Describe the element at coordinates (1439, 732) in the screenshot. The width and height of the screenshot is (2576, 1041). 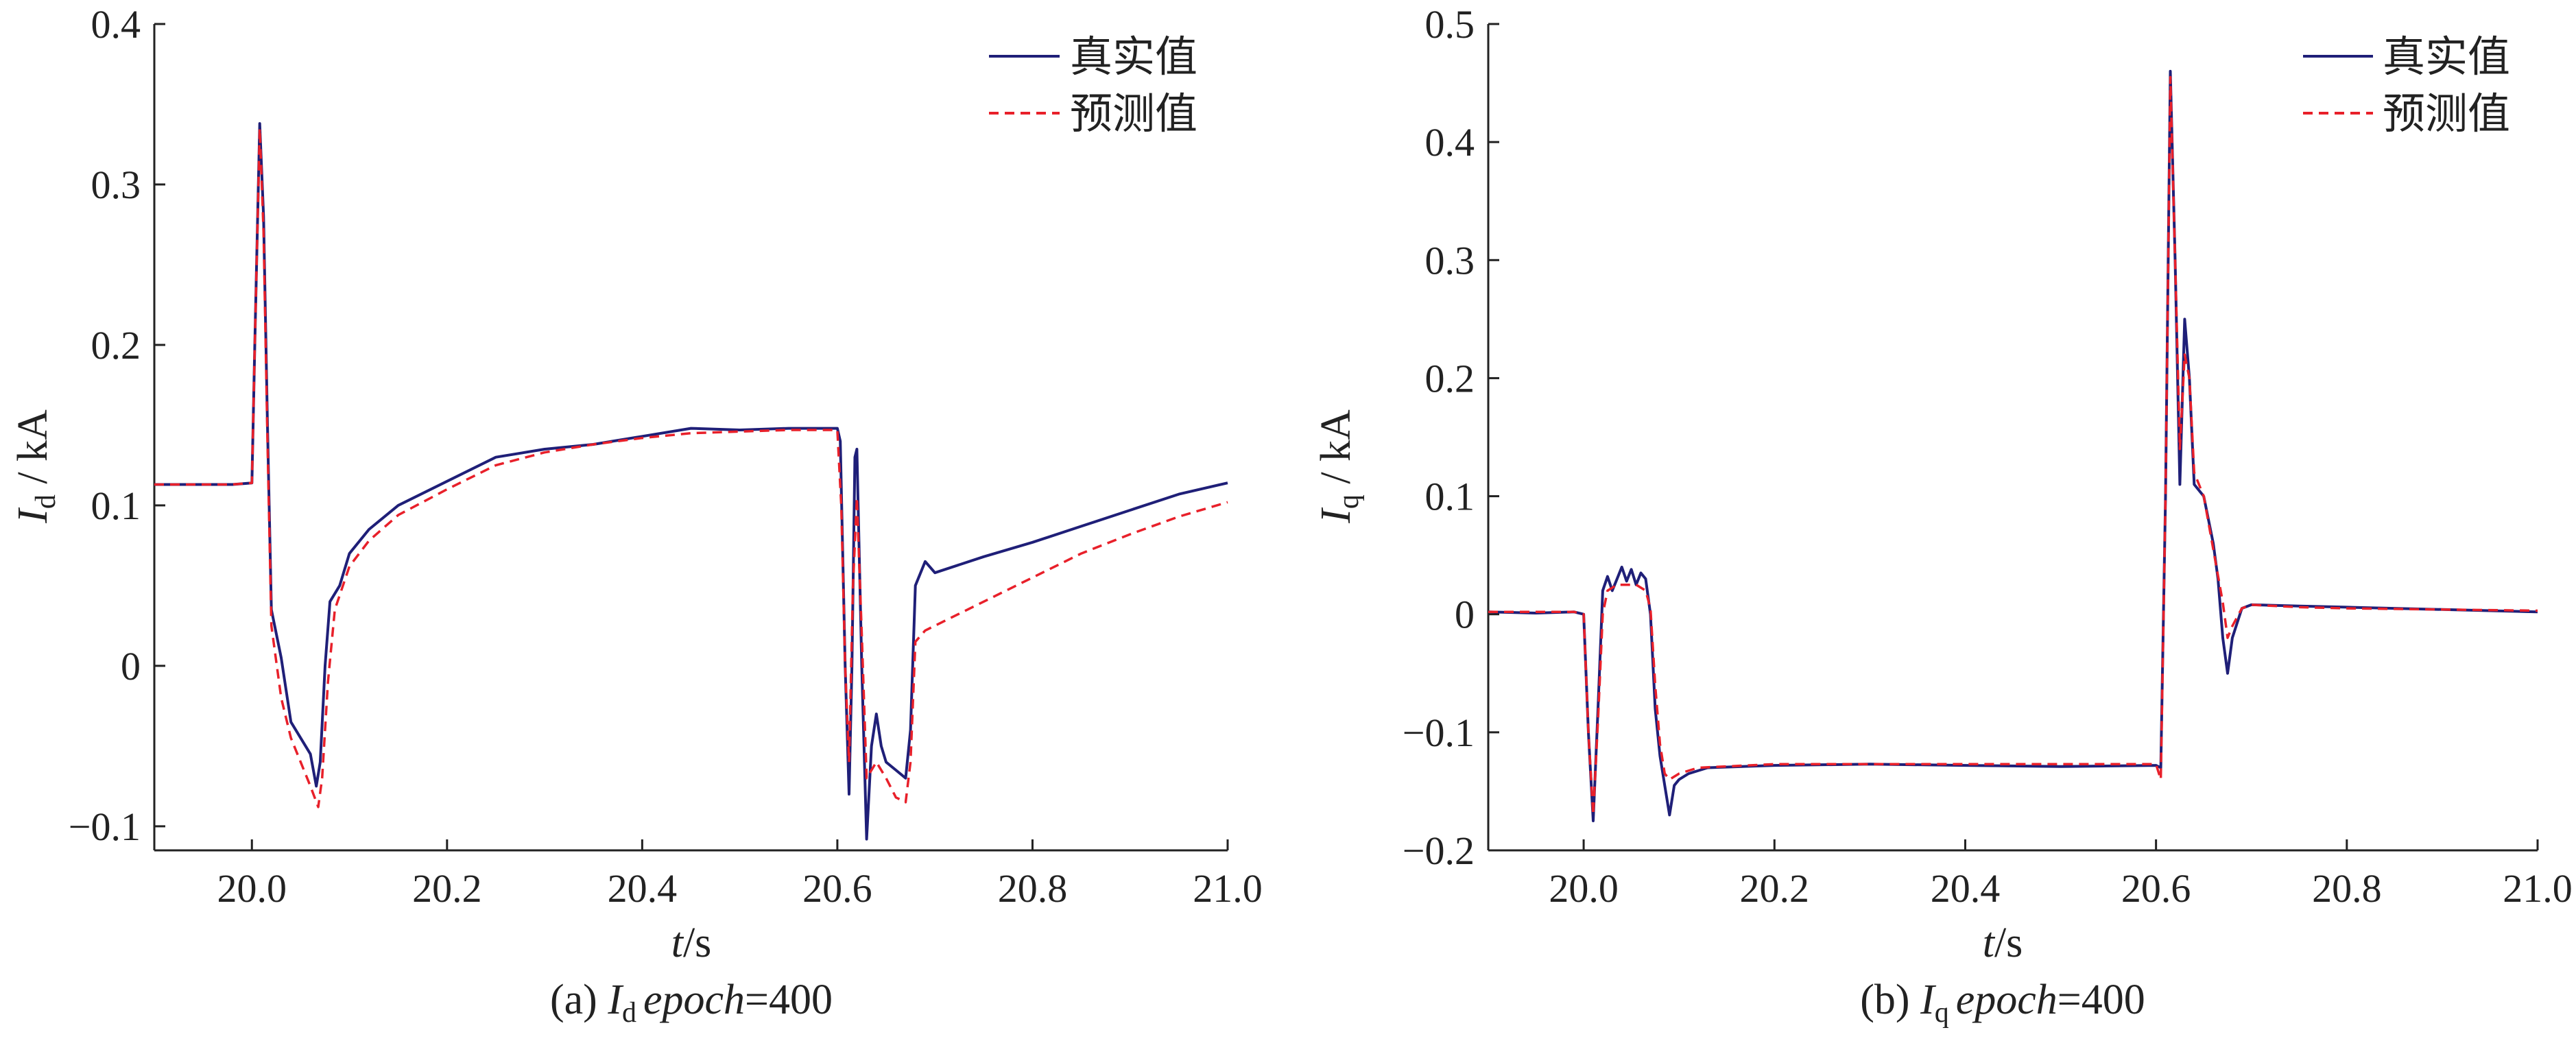
I see `panel-b-y-tick-label: −0.1` at that location.